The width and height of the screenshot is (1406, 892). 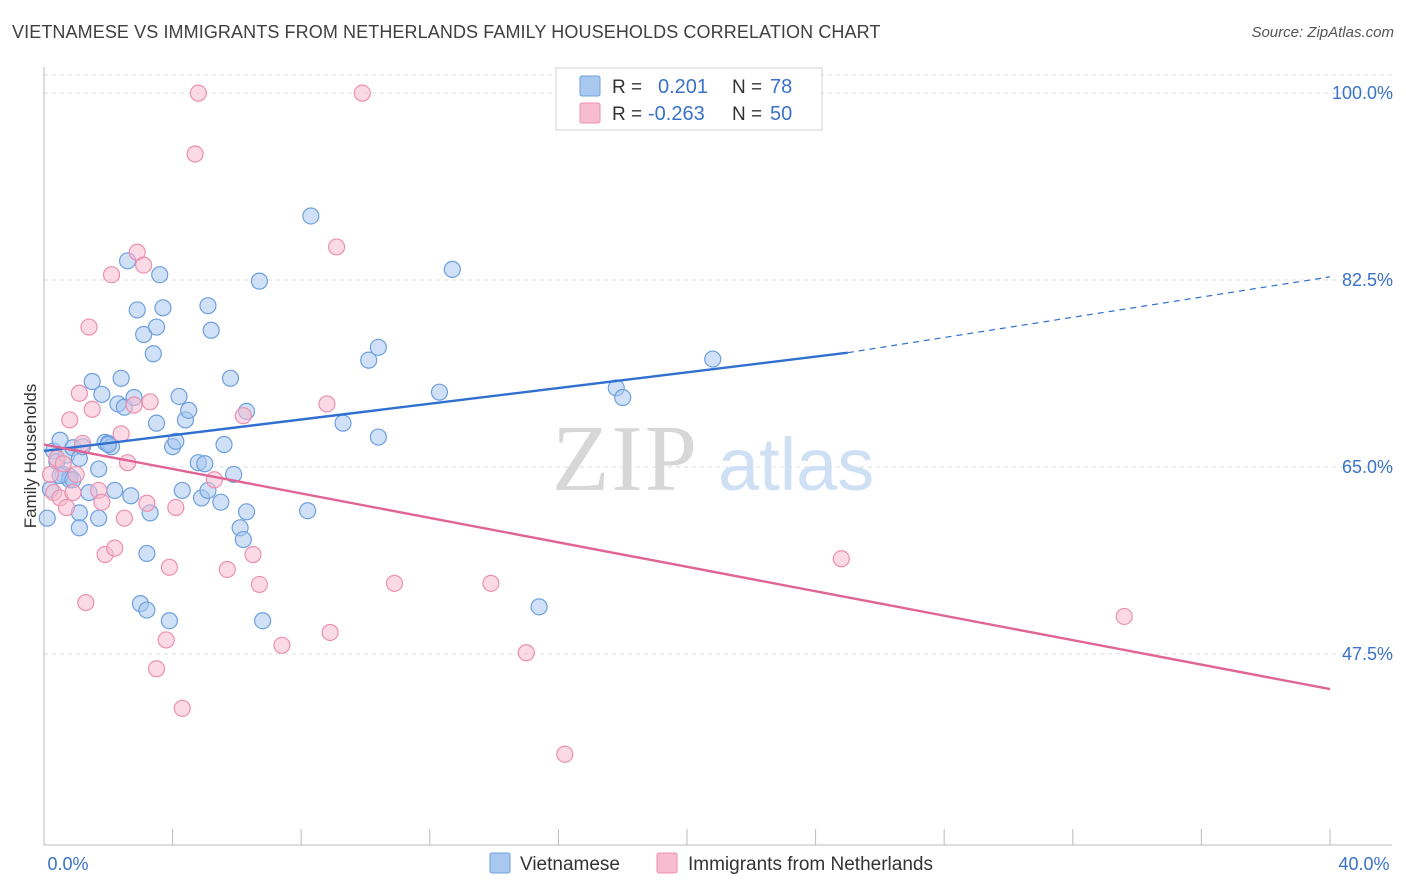 What do you see at coordinates (1367, 280) in the screenshot?
I see `y-tick-label: 82.5%` at bounding box center [1367, 280].